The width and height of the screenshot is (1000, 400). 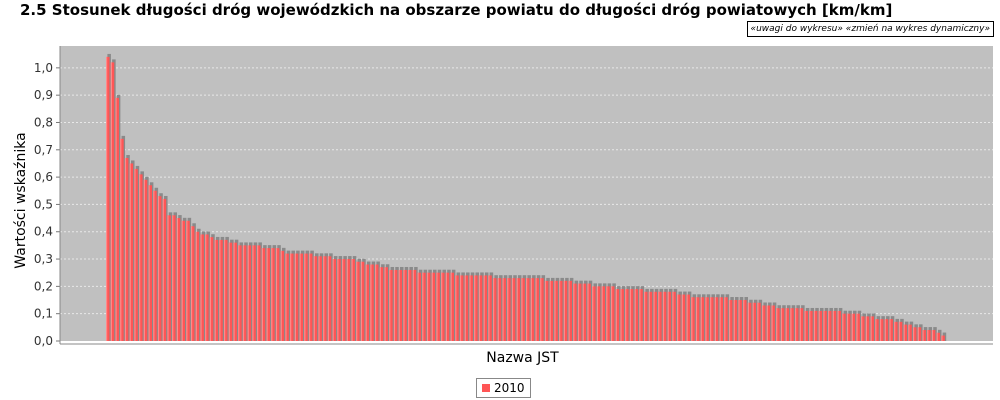 I want to click on y-tick-label: 0,2, so click(x=43, y=286).